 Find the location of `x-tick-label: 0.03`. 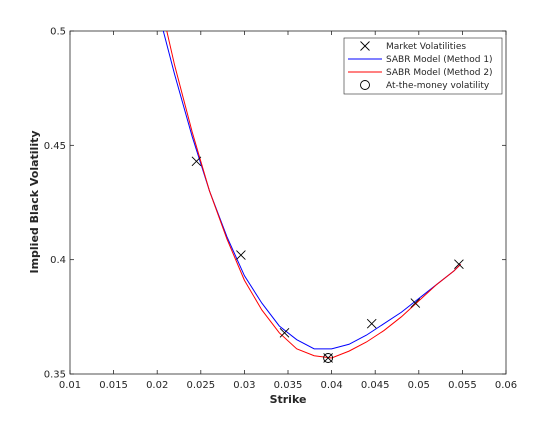

x-tick-label: 0.03 is located at coordinates (244, 385).